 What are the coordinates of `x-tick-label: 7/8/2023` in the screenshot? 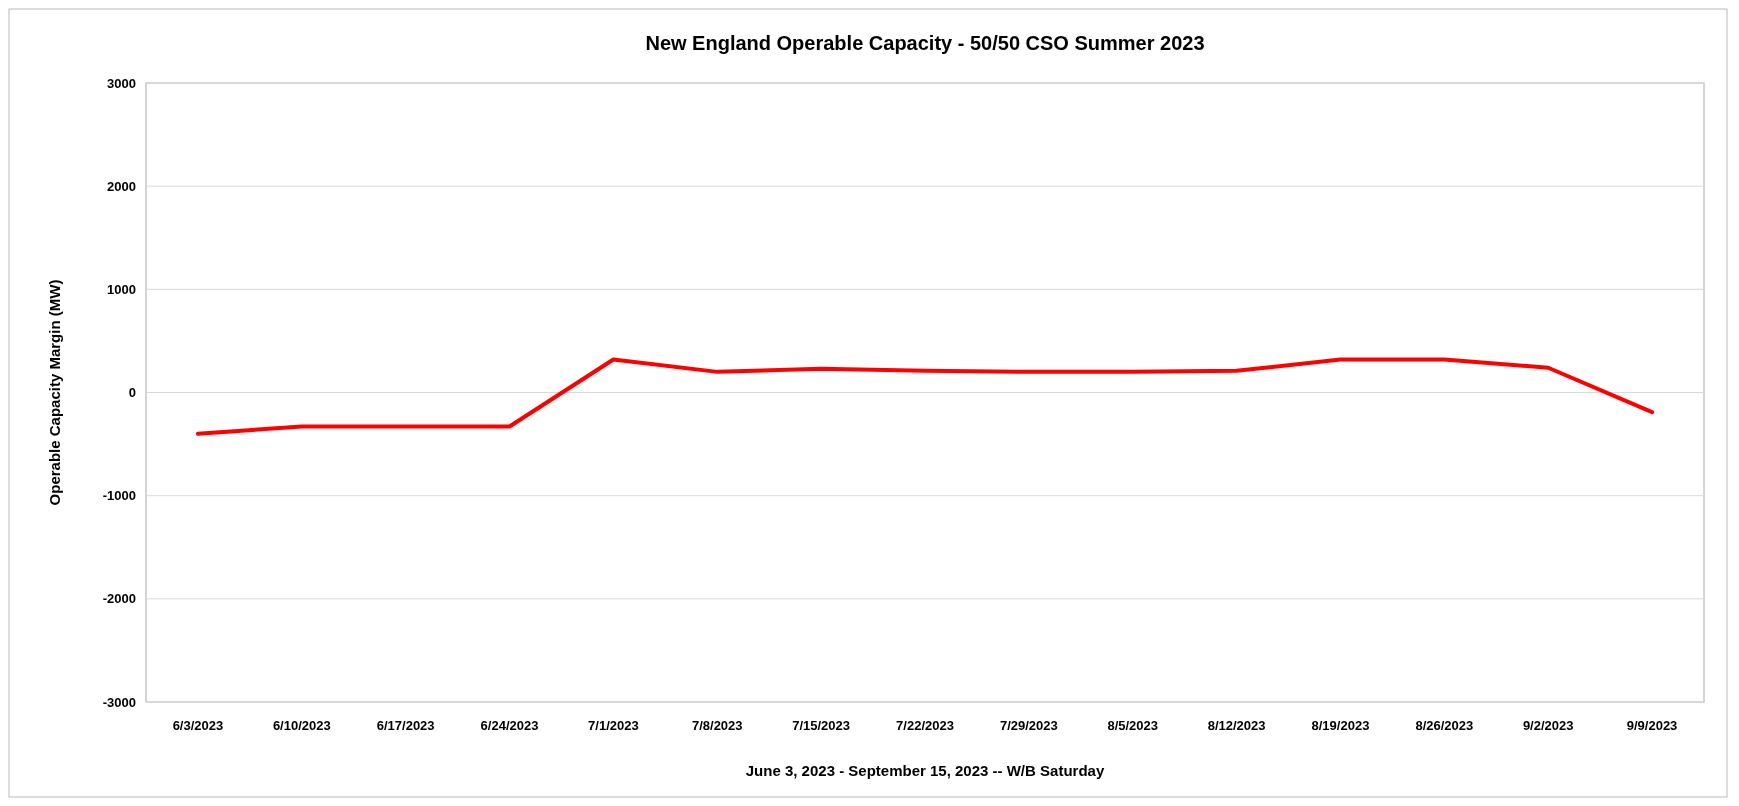 It's located at (717, 725).